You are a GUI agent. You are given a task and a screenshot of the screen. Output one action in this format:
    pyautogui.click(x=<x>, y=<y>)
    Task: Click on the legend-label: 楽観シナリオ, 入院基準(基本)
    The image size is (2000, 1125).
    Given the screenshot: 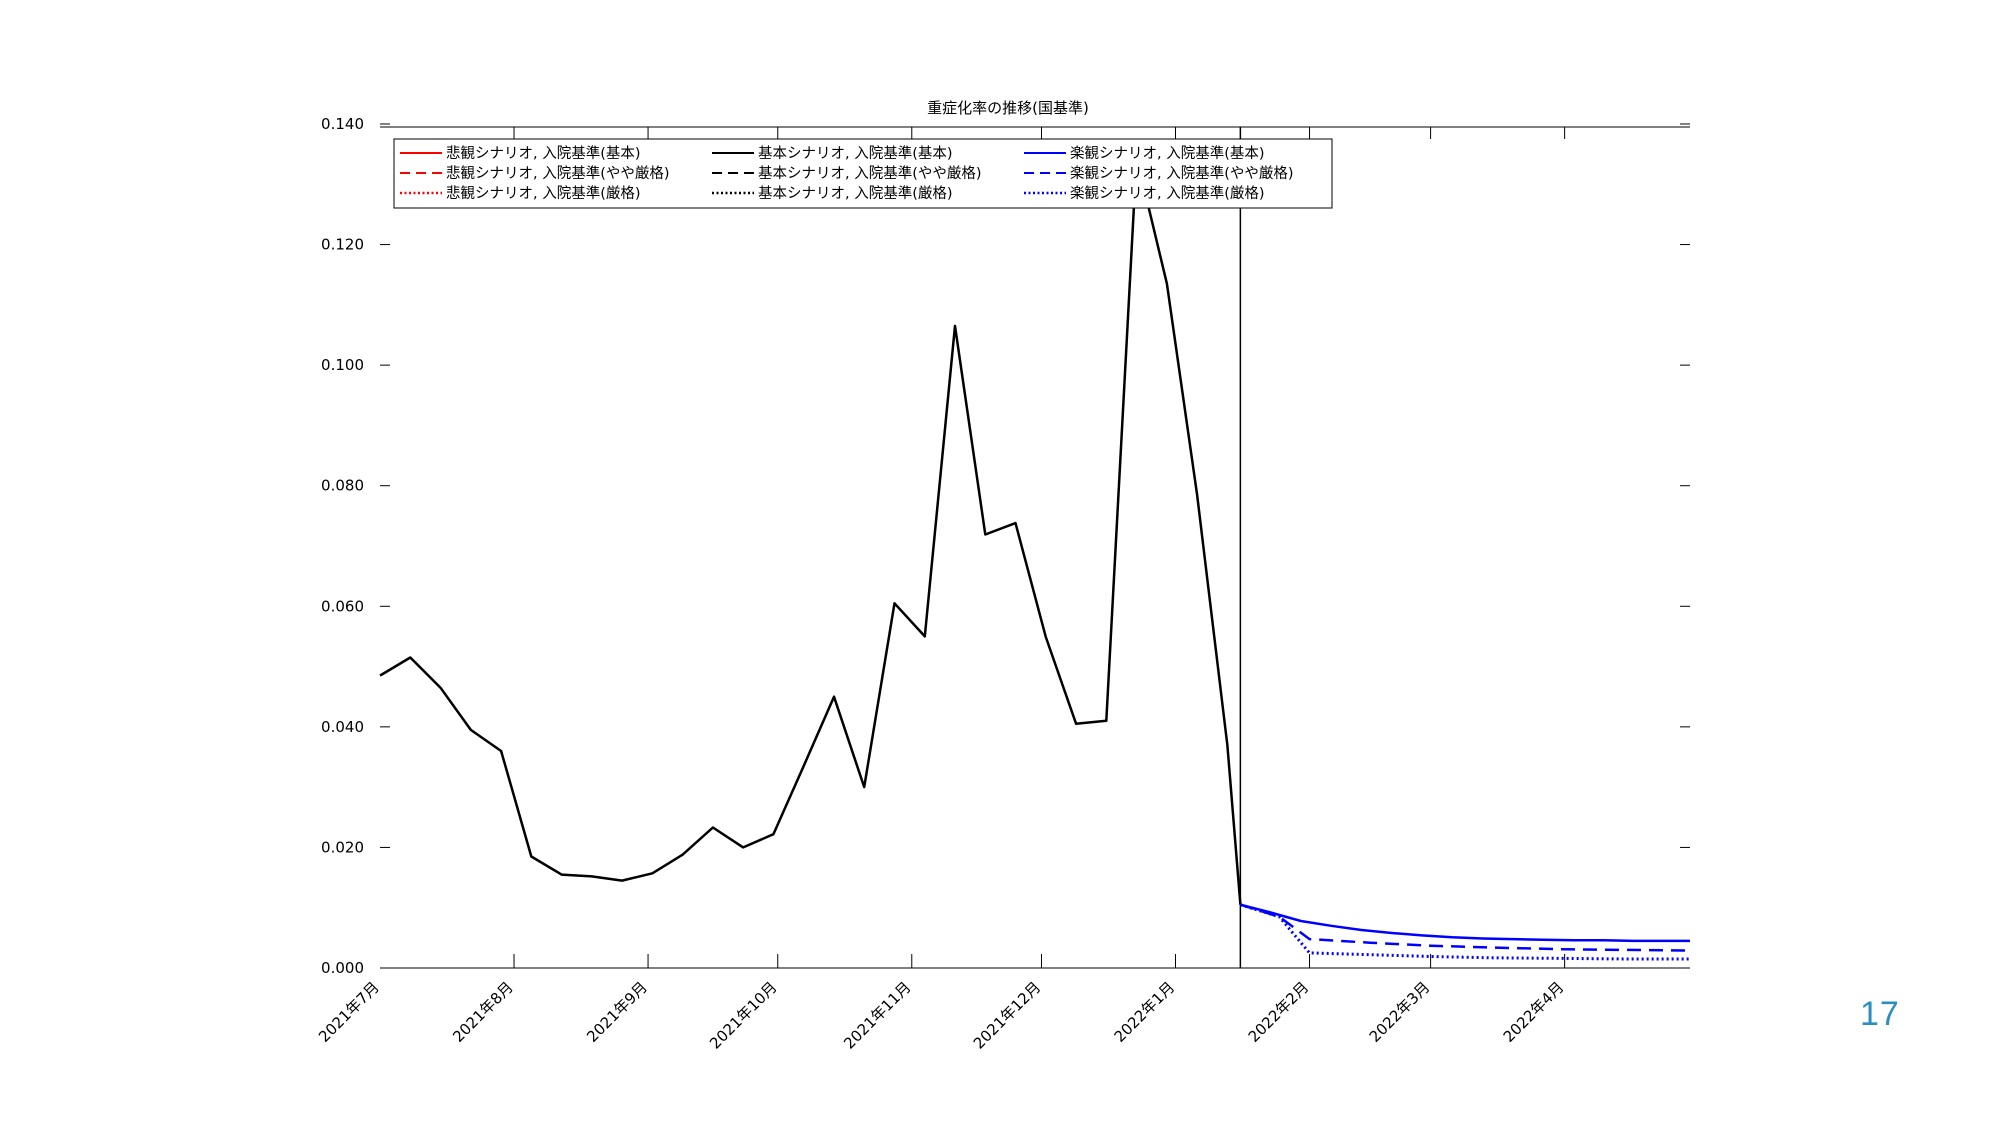 What is the action you would take?
    pyautogui.click(x=1167, y=153)
    